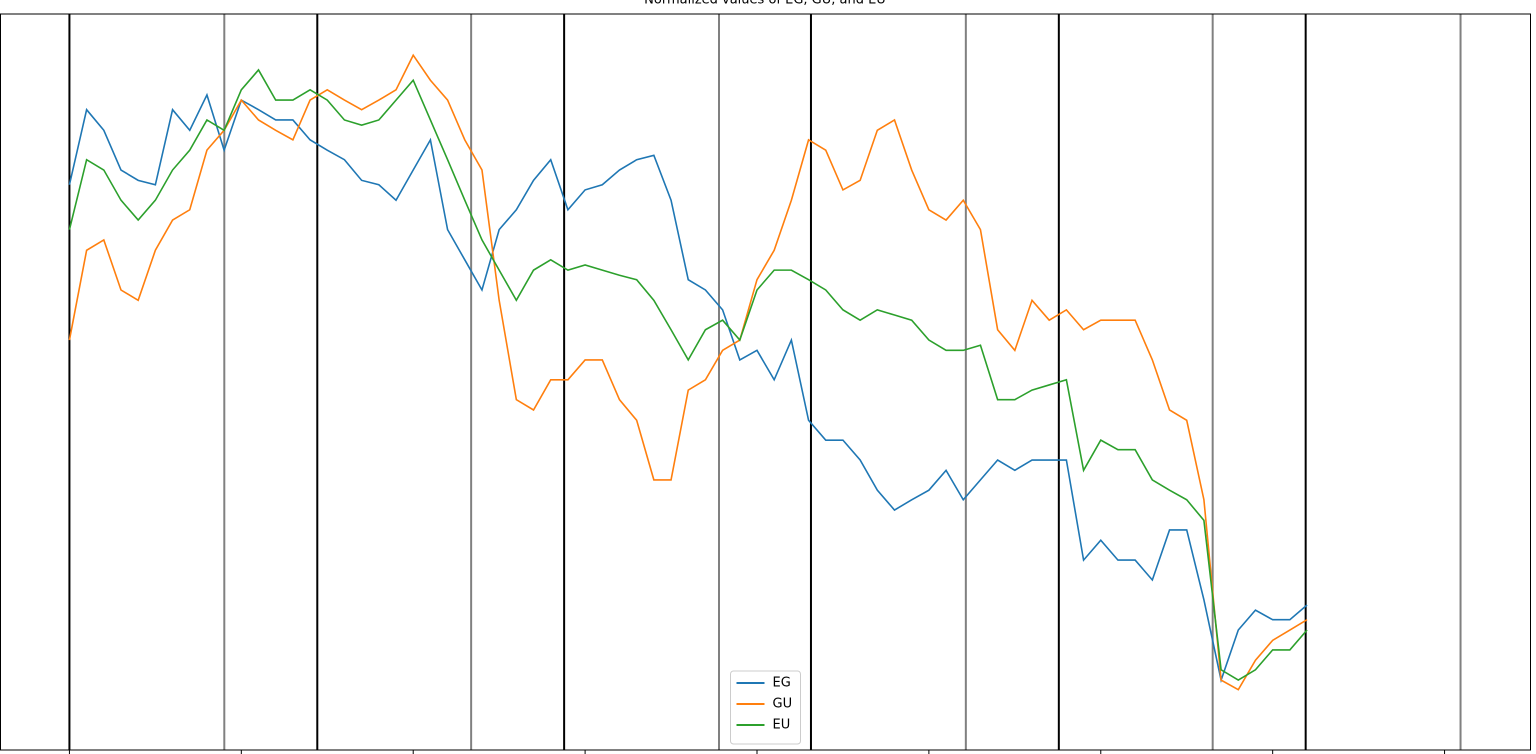 This screenshot has height=754, width=1536. What do you see at coordinates (783, 704) in the screenshot?
I see `legend-label: GU` at bounding box center [783, 704].